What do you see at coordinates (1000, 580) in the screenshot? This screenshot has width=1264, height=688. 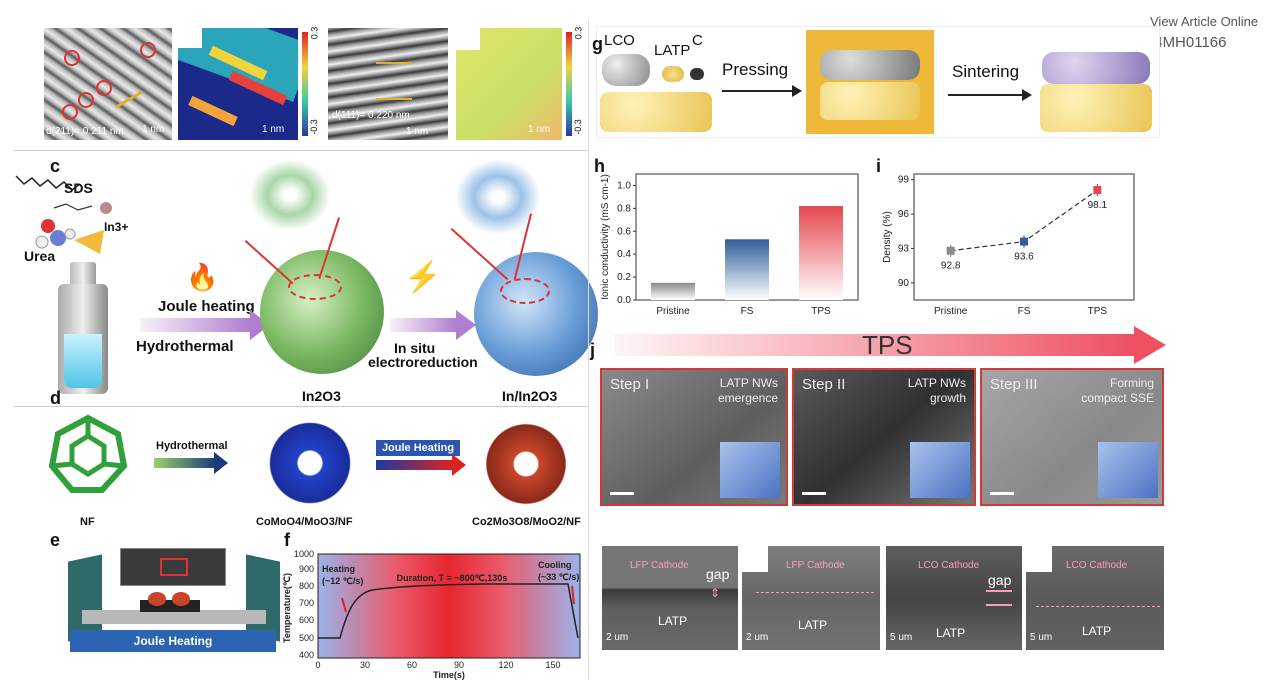 I see `l1-gap: gap` at bounding box center [1000, 580].